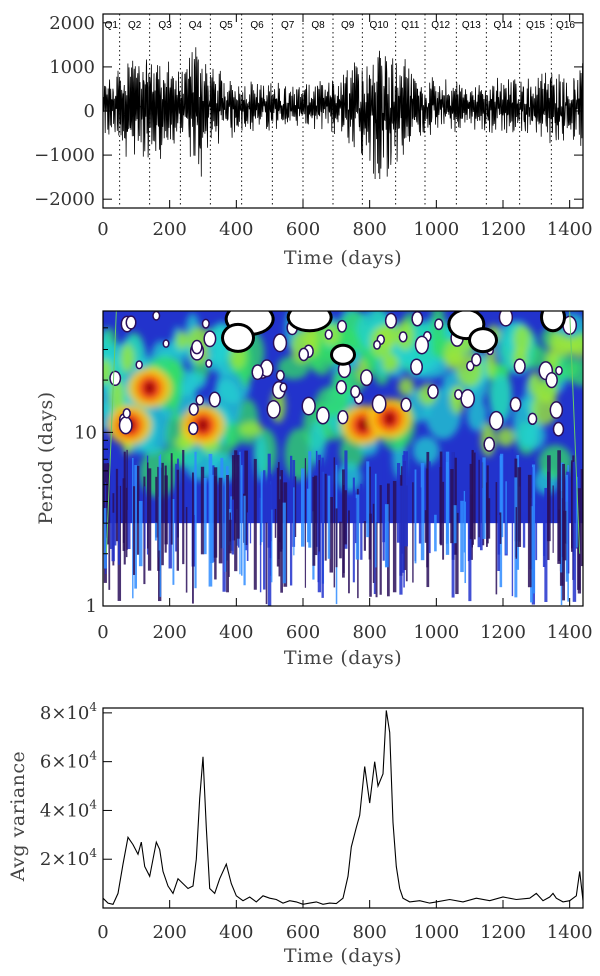 Image resolution: width=600 pixels, height=976 pixels. What do you see at coordinates (410, 25) in the screenshot?
I see `quarter-label: Q11` at bounding box center [410, 25].